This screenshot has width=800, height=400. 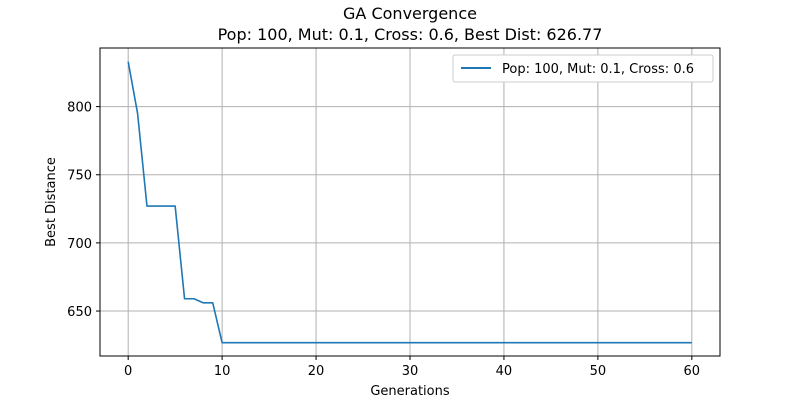 I want to click on x-tick-label-1: 10, so click(x=222, y=371).